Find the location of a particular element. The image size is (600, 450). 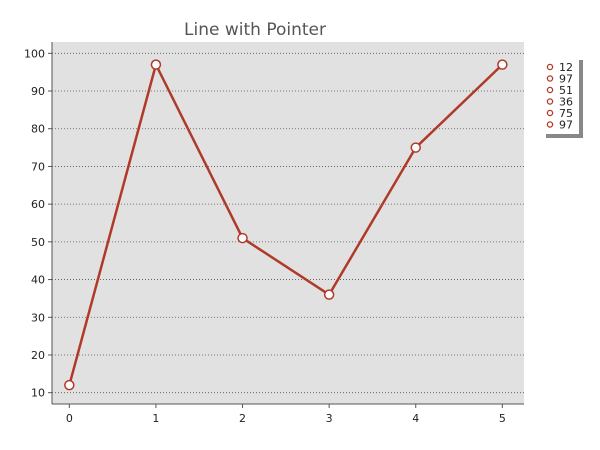

x-tick-label: 2 is located at coordinates (242, 418).